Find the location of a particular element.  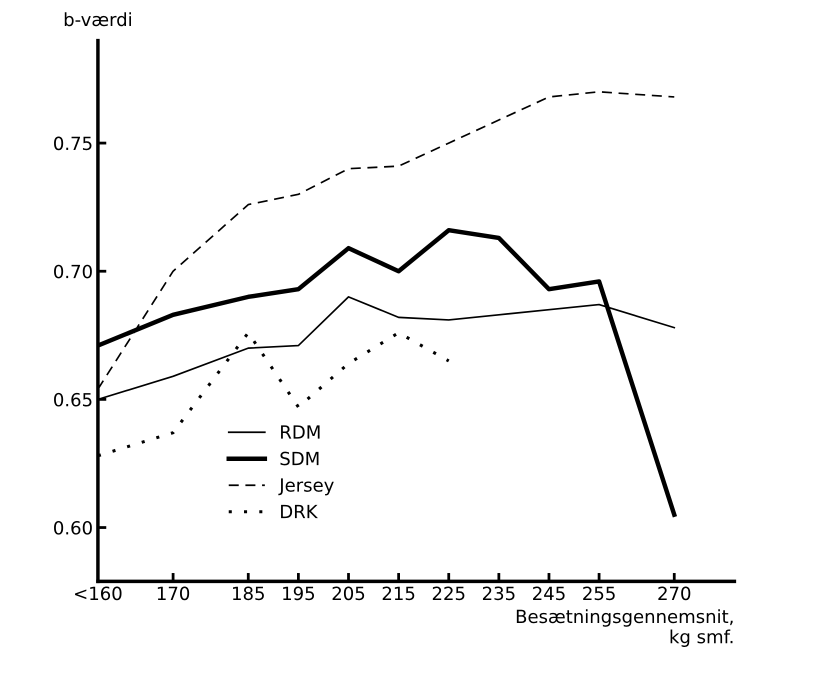

x-tick-label: 170 is located at coordinates (174, 593).